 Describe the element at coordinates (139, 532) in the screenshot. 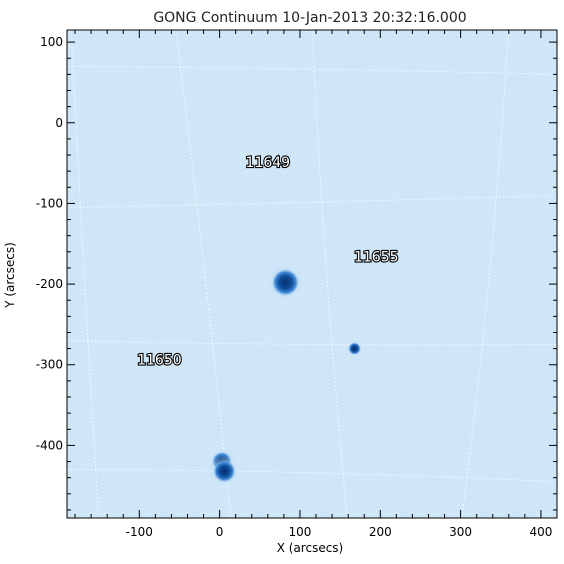

I see `x-tick-label: -100` at that location.